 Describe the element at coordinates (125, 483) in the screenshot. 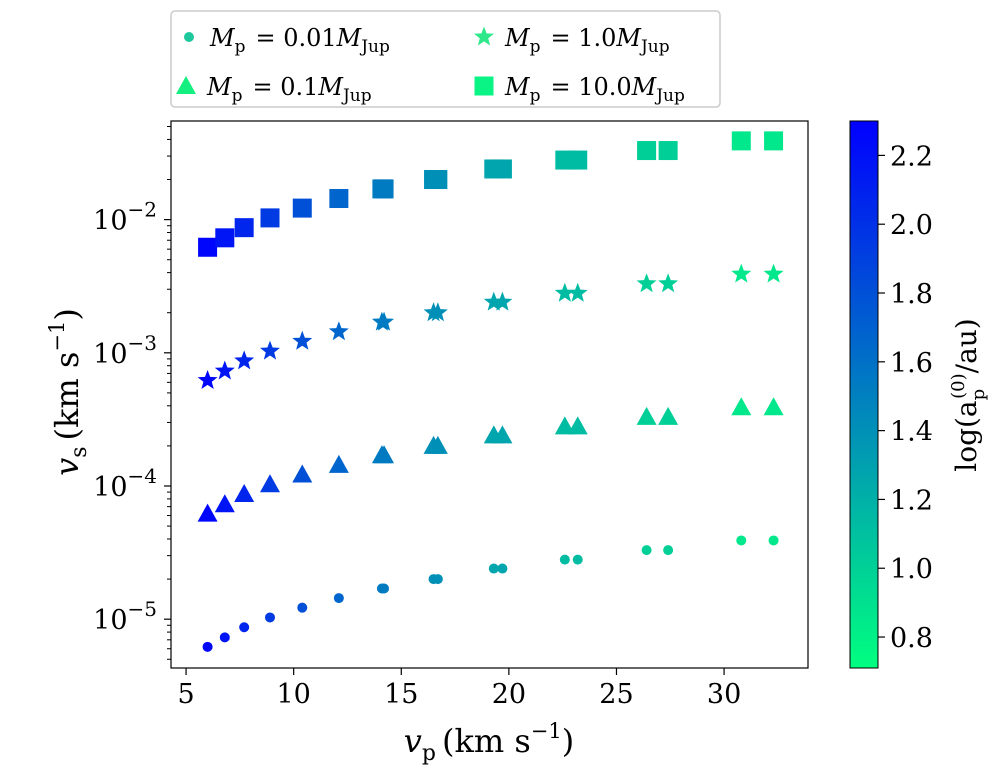

I see `y-tick-label: 10⁻⁴` at that location.